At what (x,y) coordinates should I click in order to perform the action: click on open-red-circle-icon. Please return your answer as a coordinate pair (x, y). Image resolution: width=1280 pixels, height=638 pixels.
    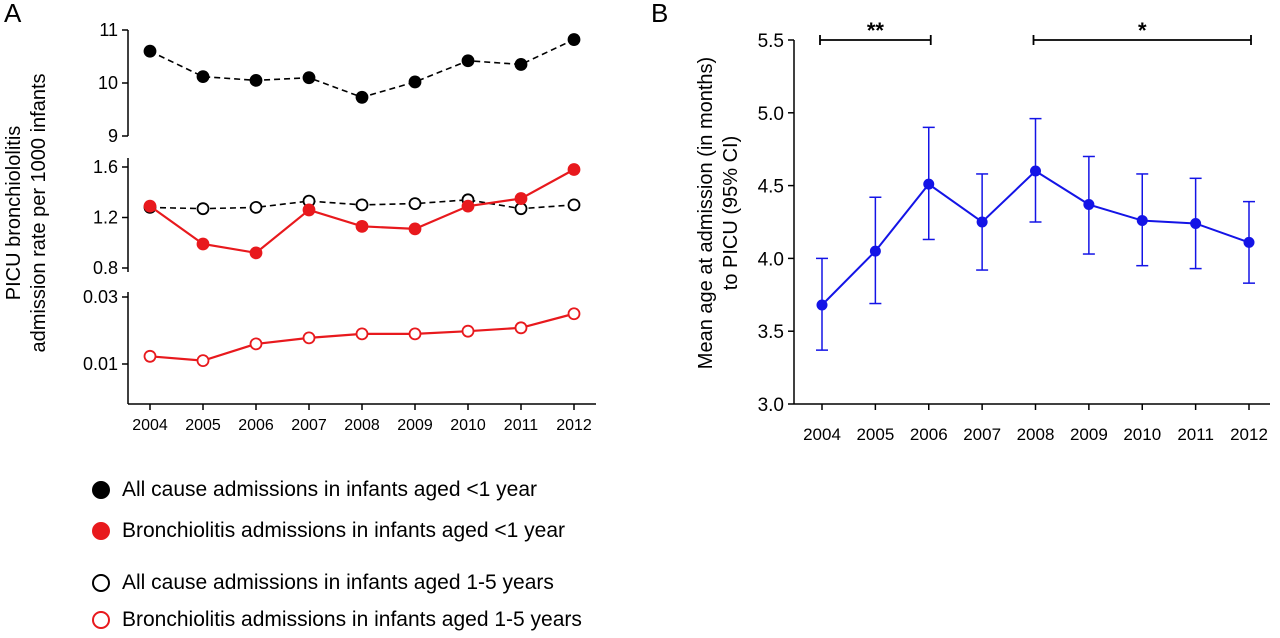
    Looking at the image, I should click on (101, 620).